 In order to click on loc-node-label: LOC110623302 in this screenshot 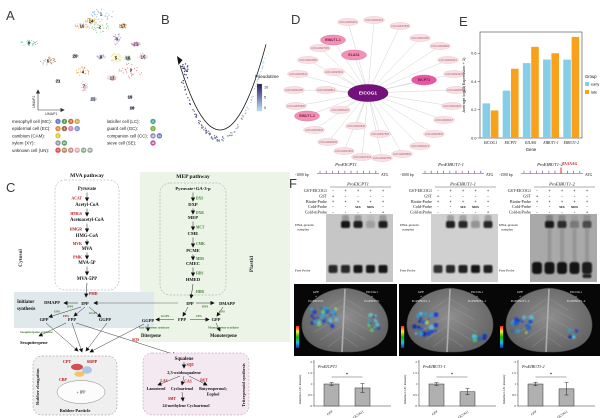, I will do `click(452, 106)`.